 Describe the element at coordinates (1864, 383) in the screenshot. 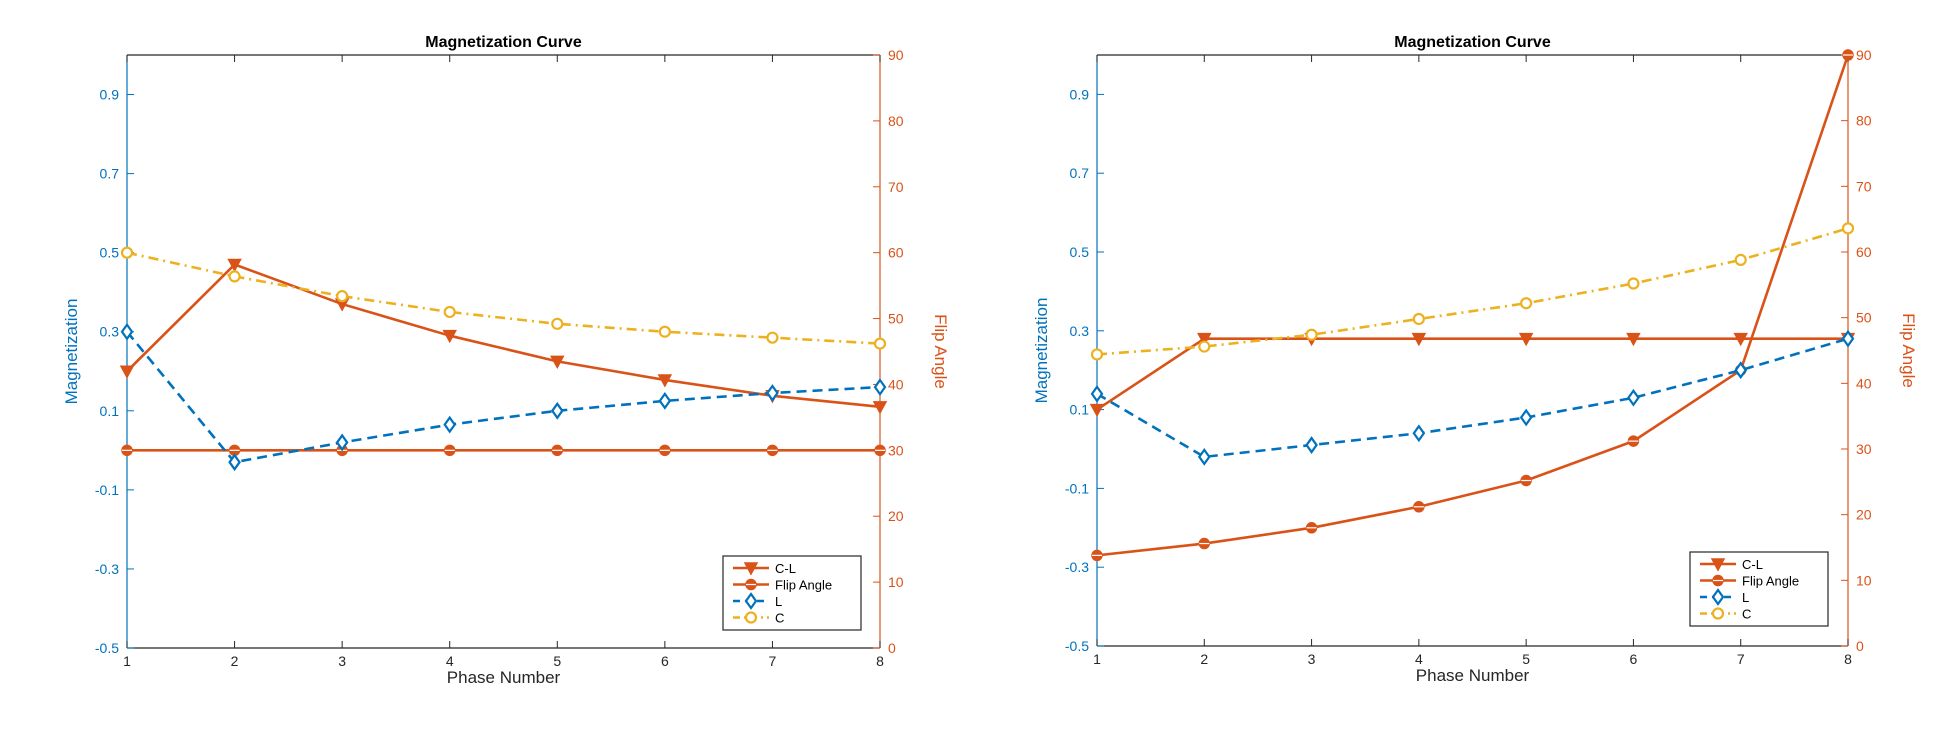

I see `right-y-tick-label: 40` at that location.